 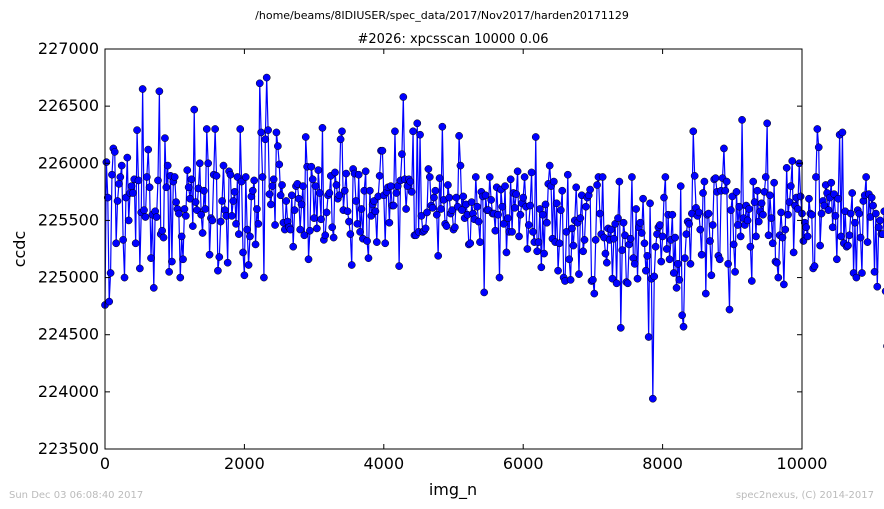 I want to click on x-tick-label: 0, so click(x=105, y=463).